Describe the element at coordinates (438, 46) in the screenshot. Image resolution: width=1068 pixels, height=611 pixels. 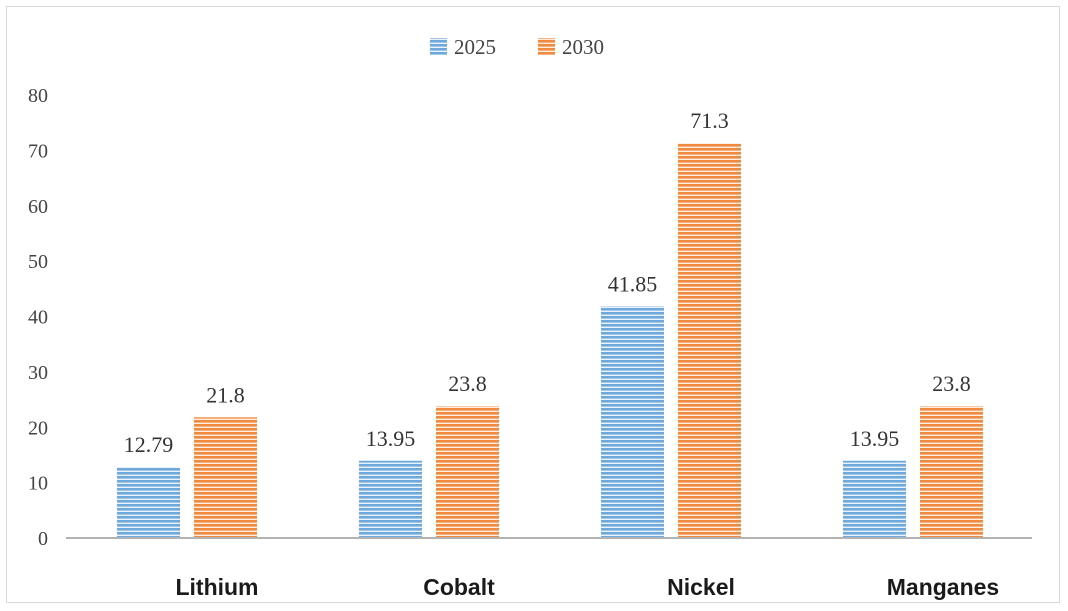
I see `legend-swatch-2025` at that location.